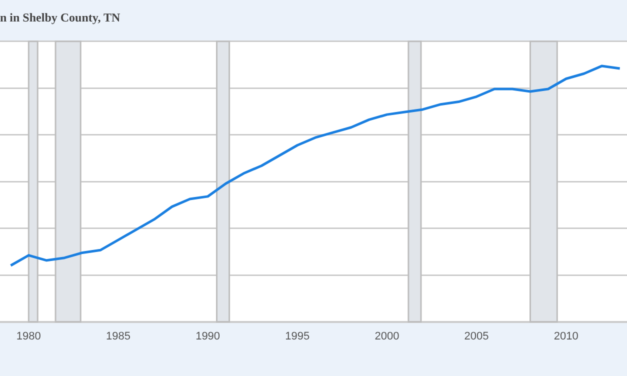 This screenshot has width=627, height=376. I want to click on x-tick-label: 1990, so click(208, 336).